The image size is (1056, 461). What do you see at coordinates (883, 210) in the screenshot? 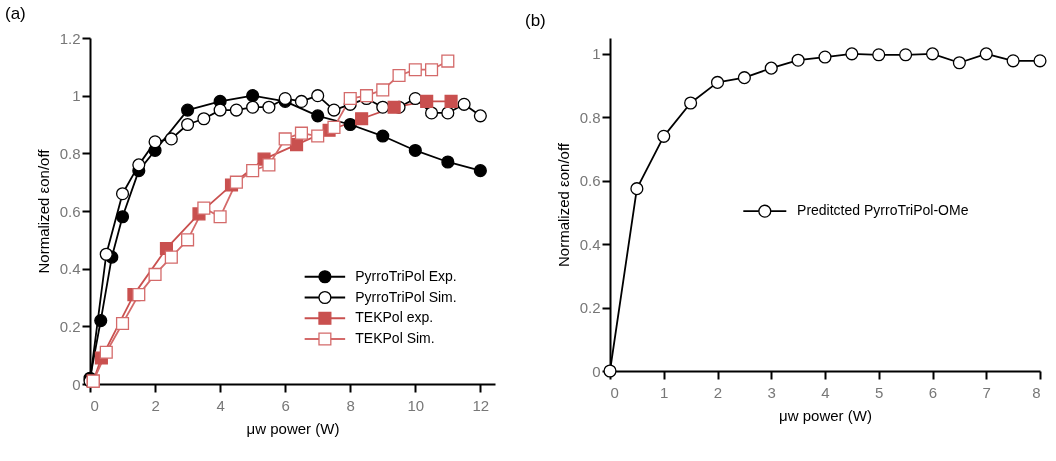
I see `legend-label: Preditcted PyrroTriPol-OMe` at bounding box center [883, 210].